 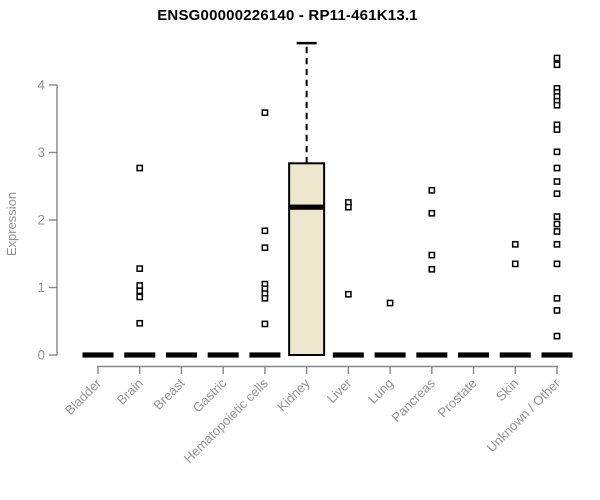 I want to click on x-tick-label: Bladder, so click(x=83, y=396).